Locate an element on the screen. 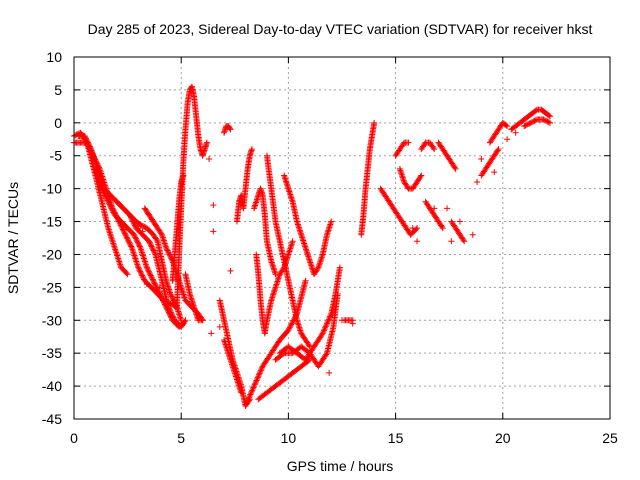  series-t23 is located at coordinates (368, 178).